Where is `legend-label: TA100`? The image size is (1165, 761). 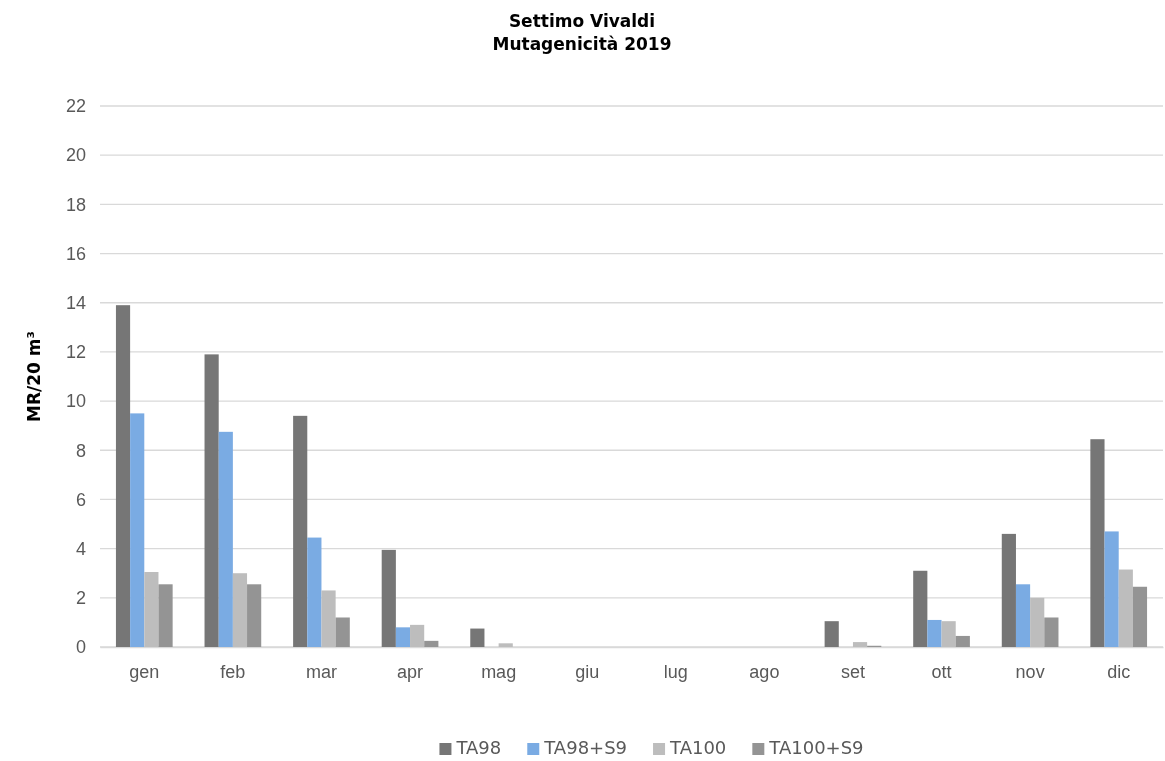 legend-label: TA100 is located at coordinates (698, 747).